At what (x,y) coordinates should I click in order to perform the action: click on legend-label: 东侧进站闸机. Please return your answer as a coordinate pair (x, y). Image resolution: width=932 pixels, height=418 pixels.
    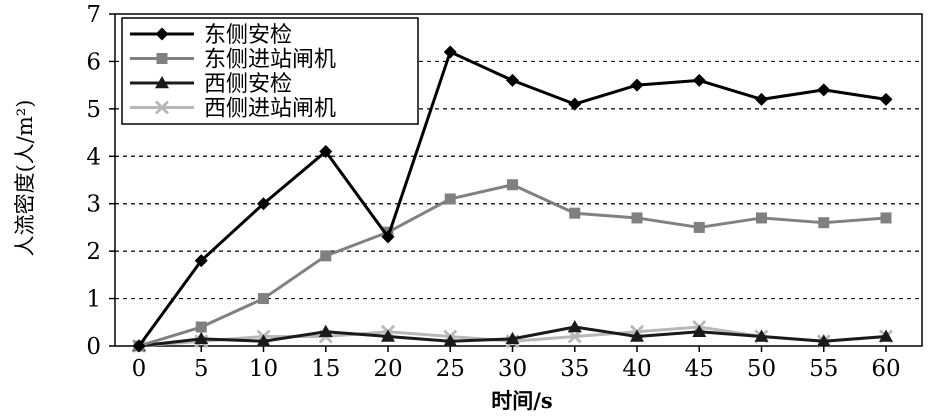
    Looking at the image, I should click on (270, 60).